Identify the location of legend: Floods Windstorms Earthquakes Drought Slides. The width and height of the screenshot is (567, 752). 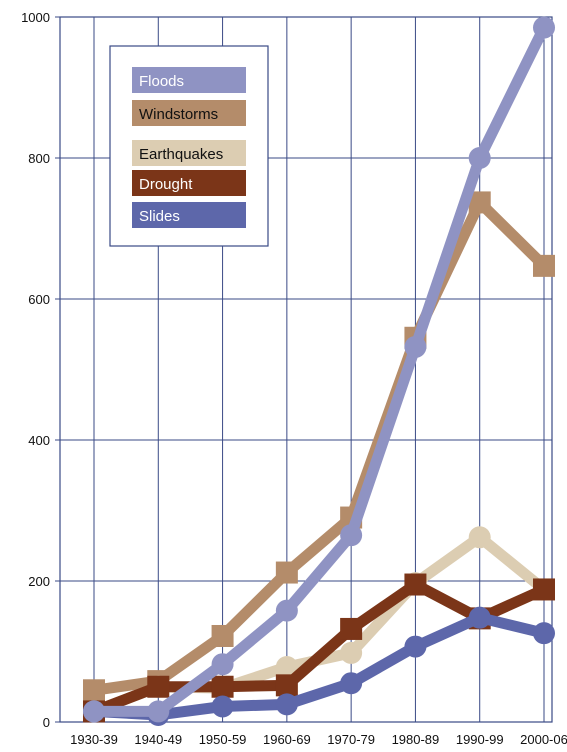
(189, 146).